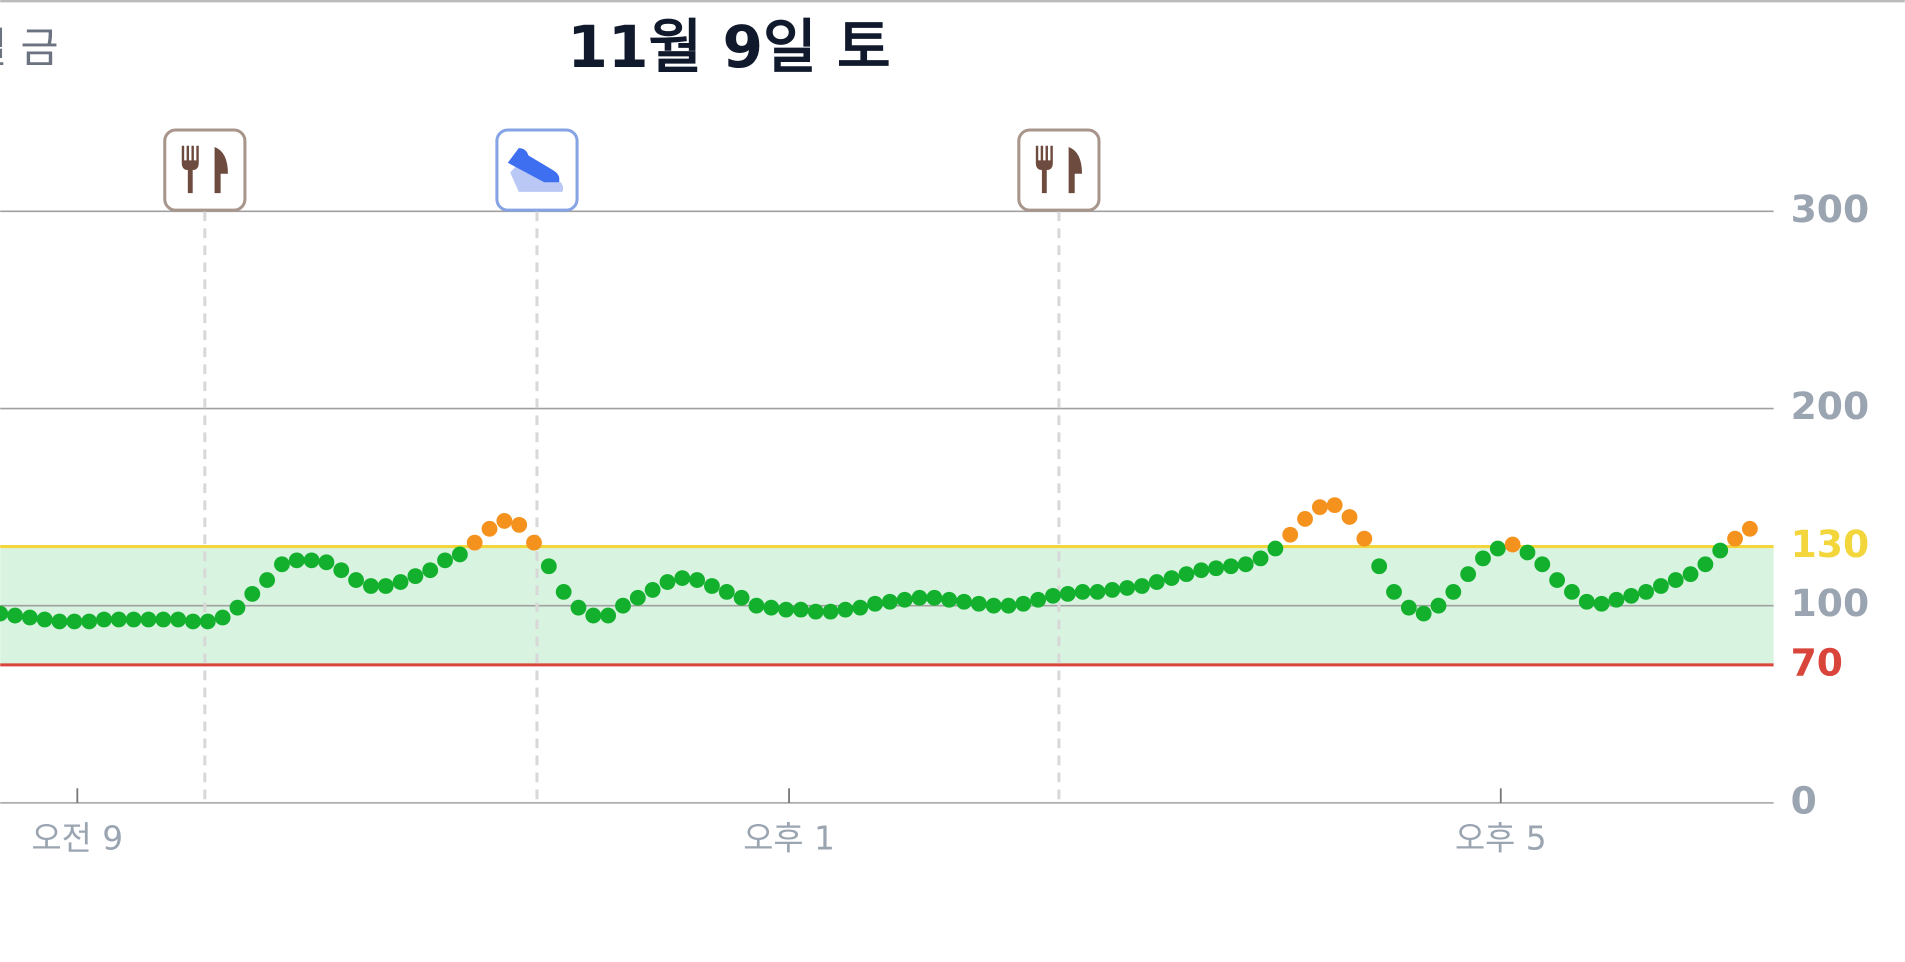 This screenshot has height=962, width=1905. I want to click on y-tick-label: 0, so click(1804, 800).